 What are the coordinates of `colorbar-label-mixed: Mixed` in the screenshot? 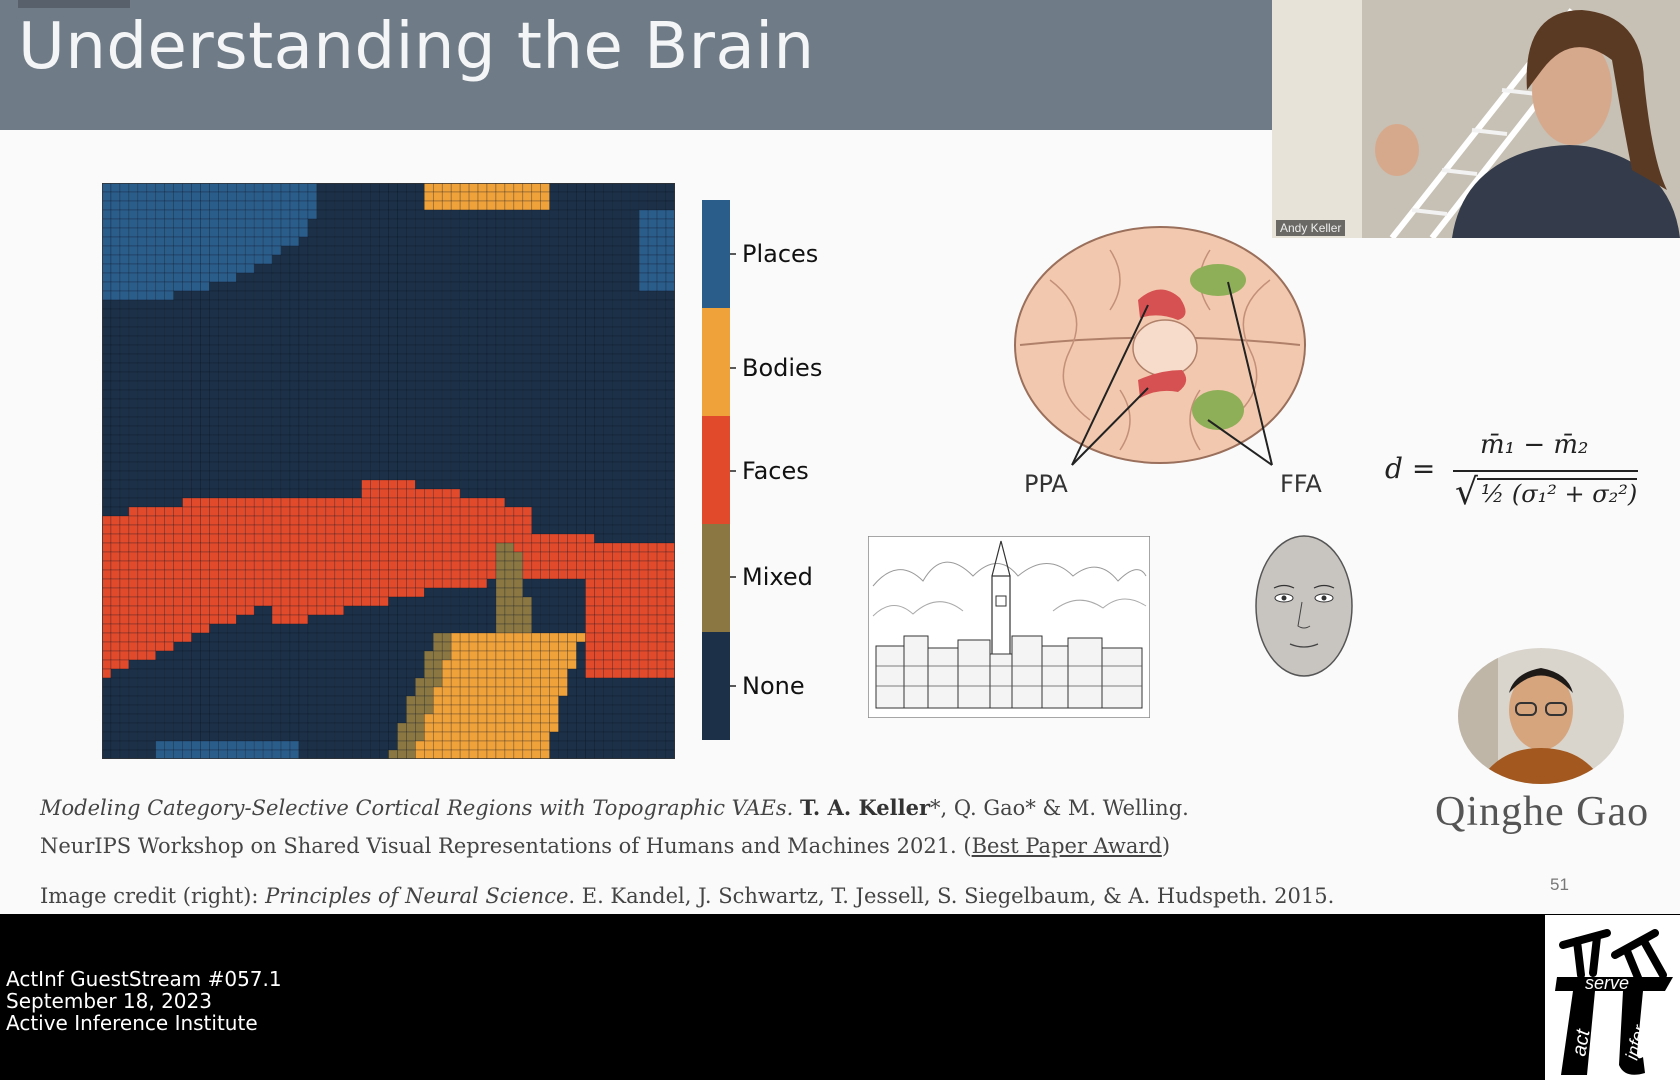 It's located at (777, 577).